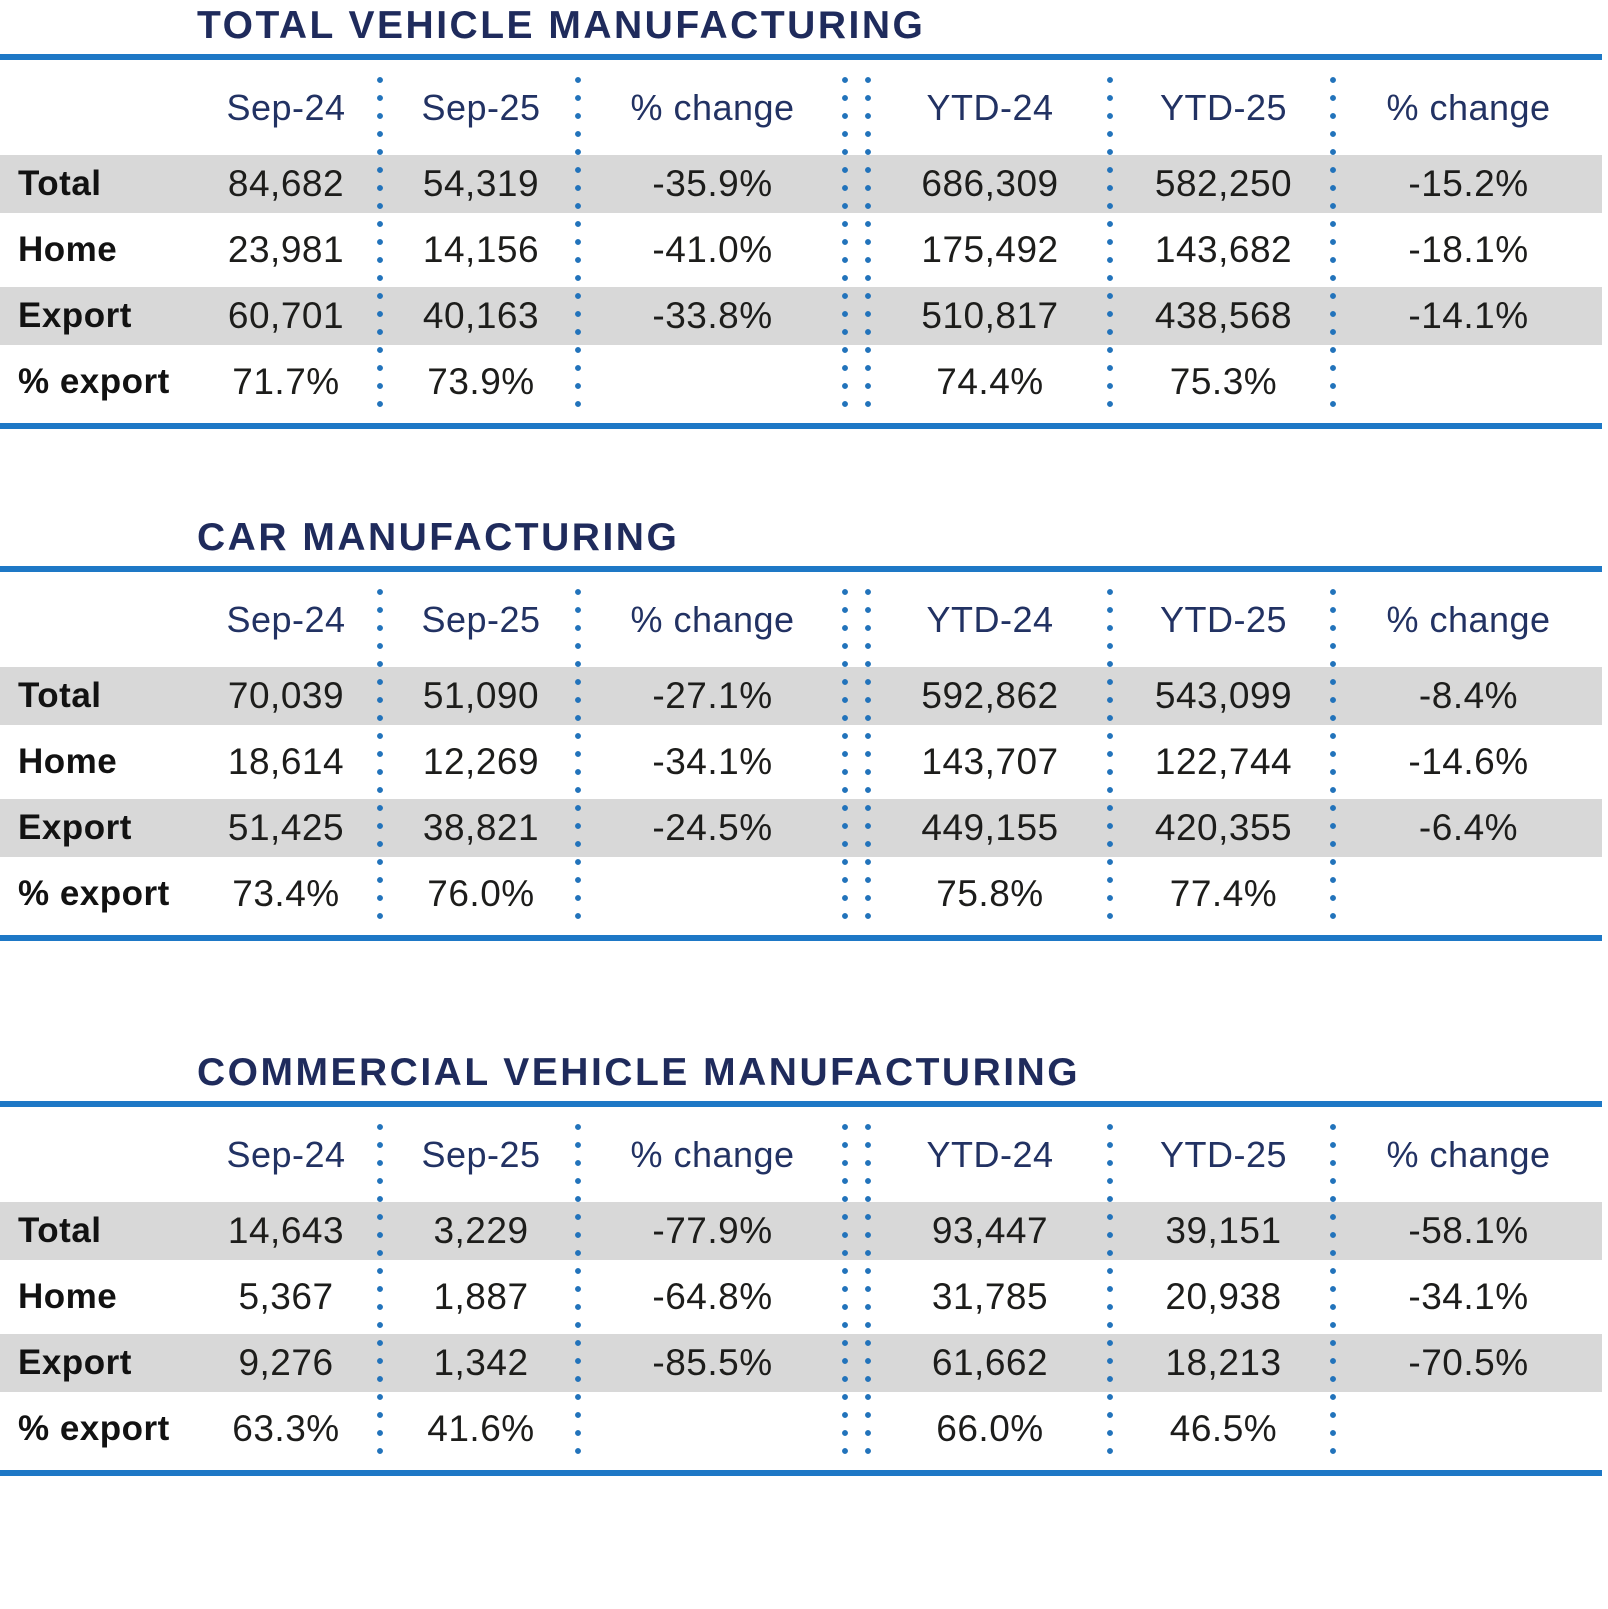 Image resolution: width=1608 pixels, height=1609 pixels. Describe the element at coordinates (481, 249) in the screenshot. I see `cell-value: 14,156` at that location.